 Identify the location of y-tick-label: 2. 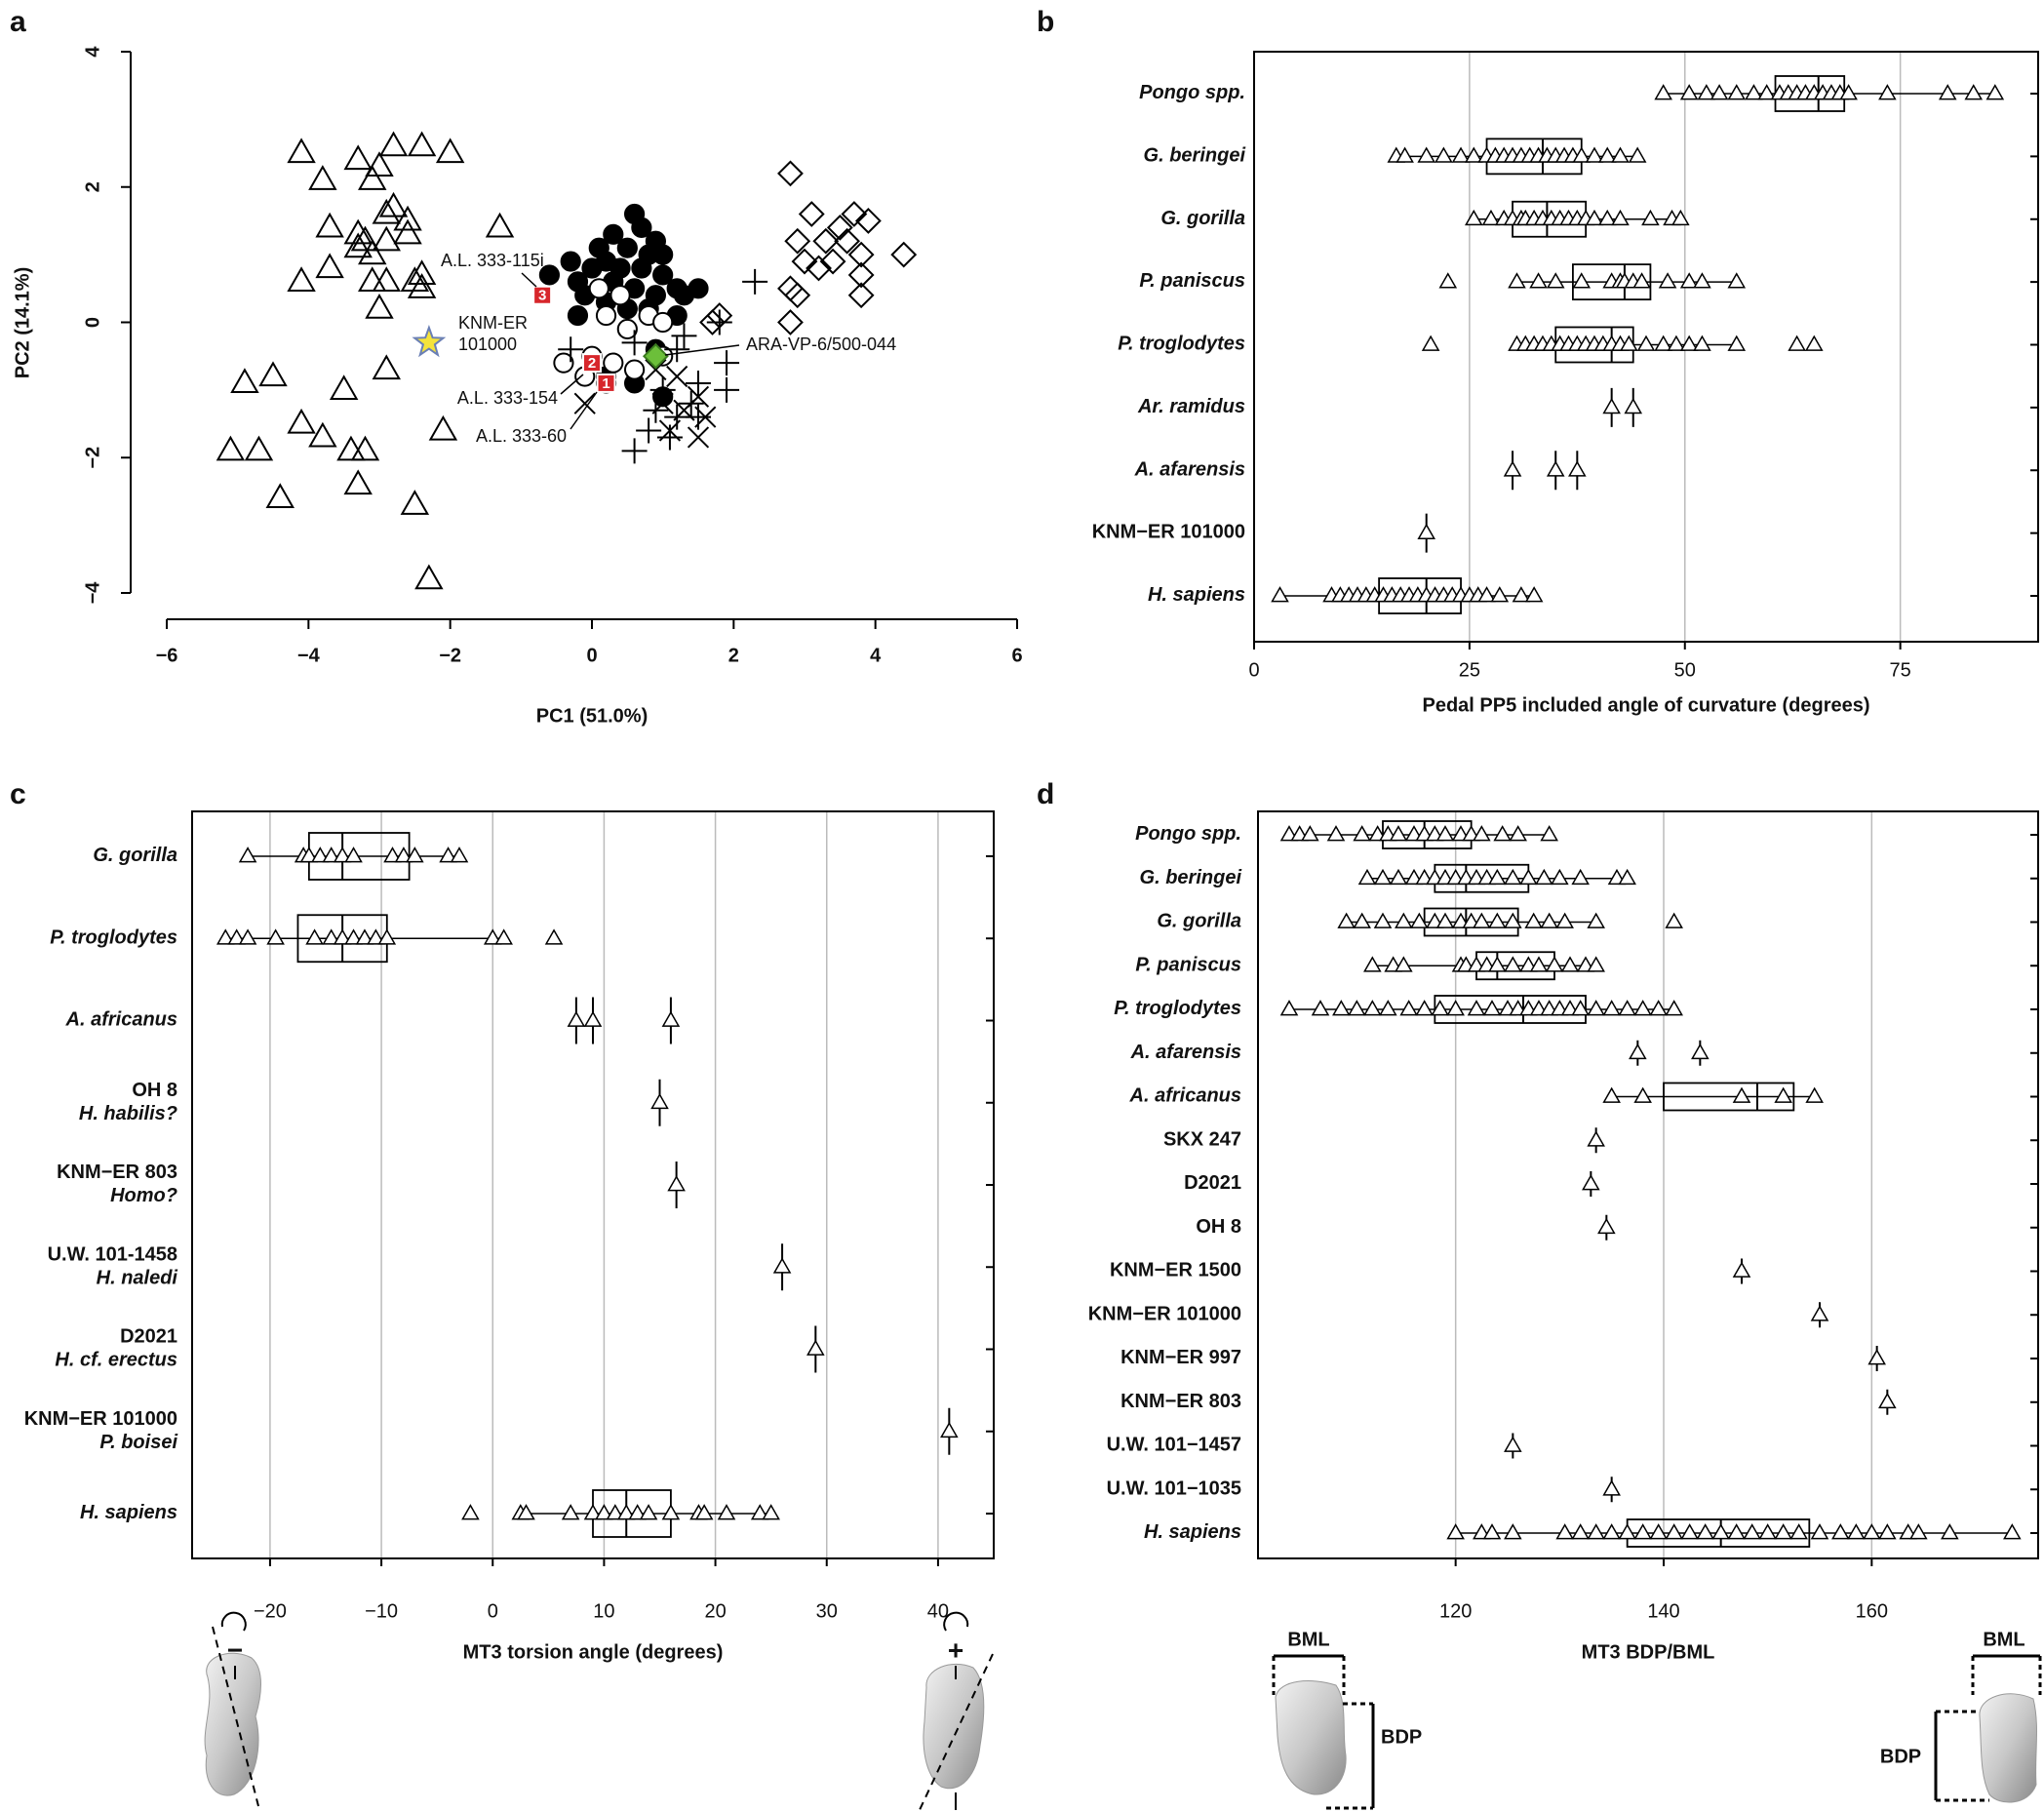
(92, 186).